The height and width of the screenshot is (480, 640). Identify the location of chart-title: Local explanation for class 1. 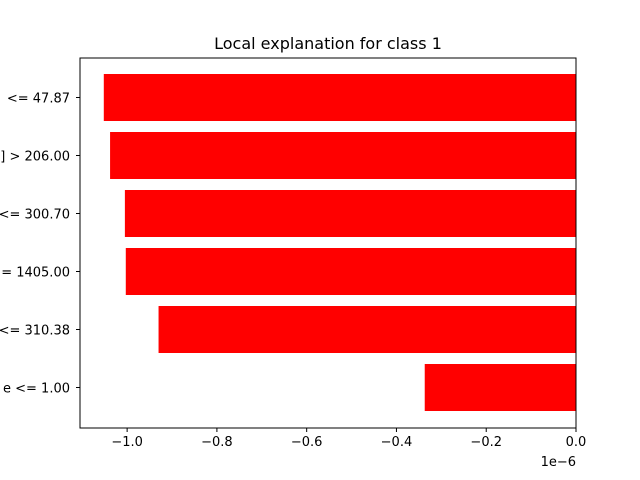
(328, 43).